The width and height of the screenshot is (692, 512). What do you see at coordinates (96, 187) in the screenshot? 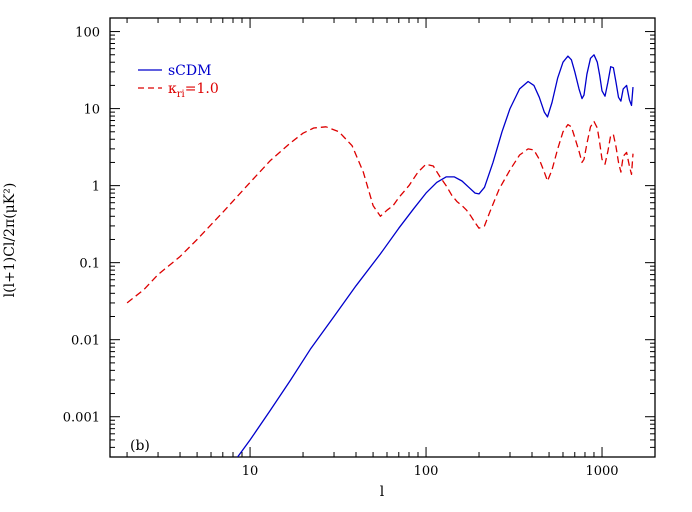
I see `y-tick-label: 1` at bounding box center [96, 187].